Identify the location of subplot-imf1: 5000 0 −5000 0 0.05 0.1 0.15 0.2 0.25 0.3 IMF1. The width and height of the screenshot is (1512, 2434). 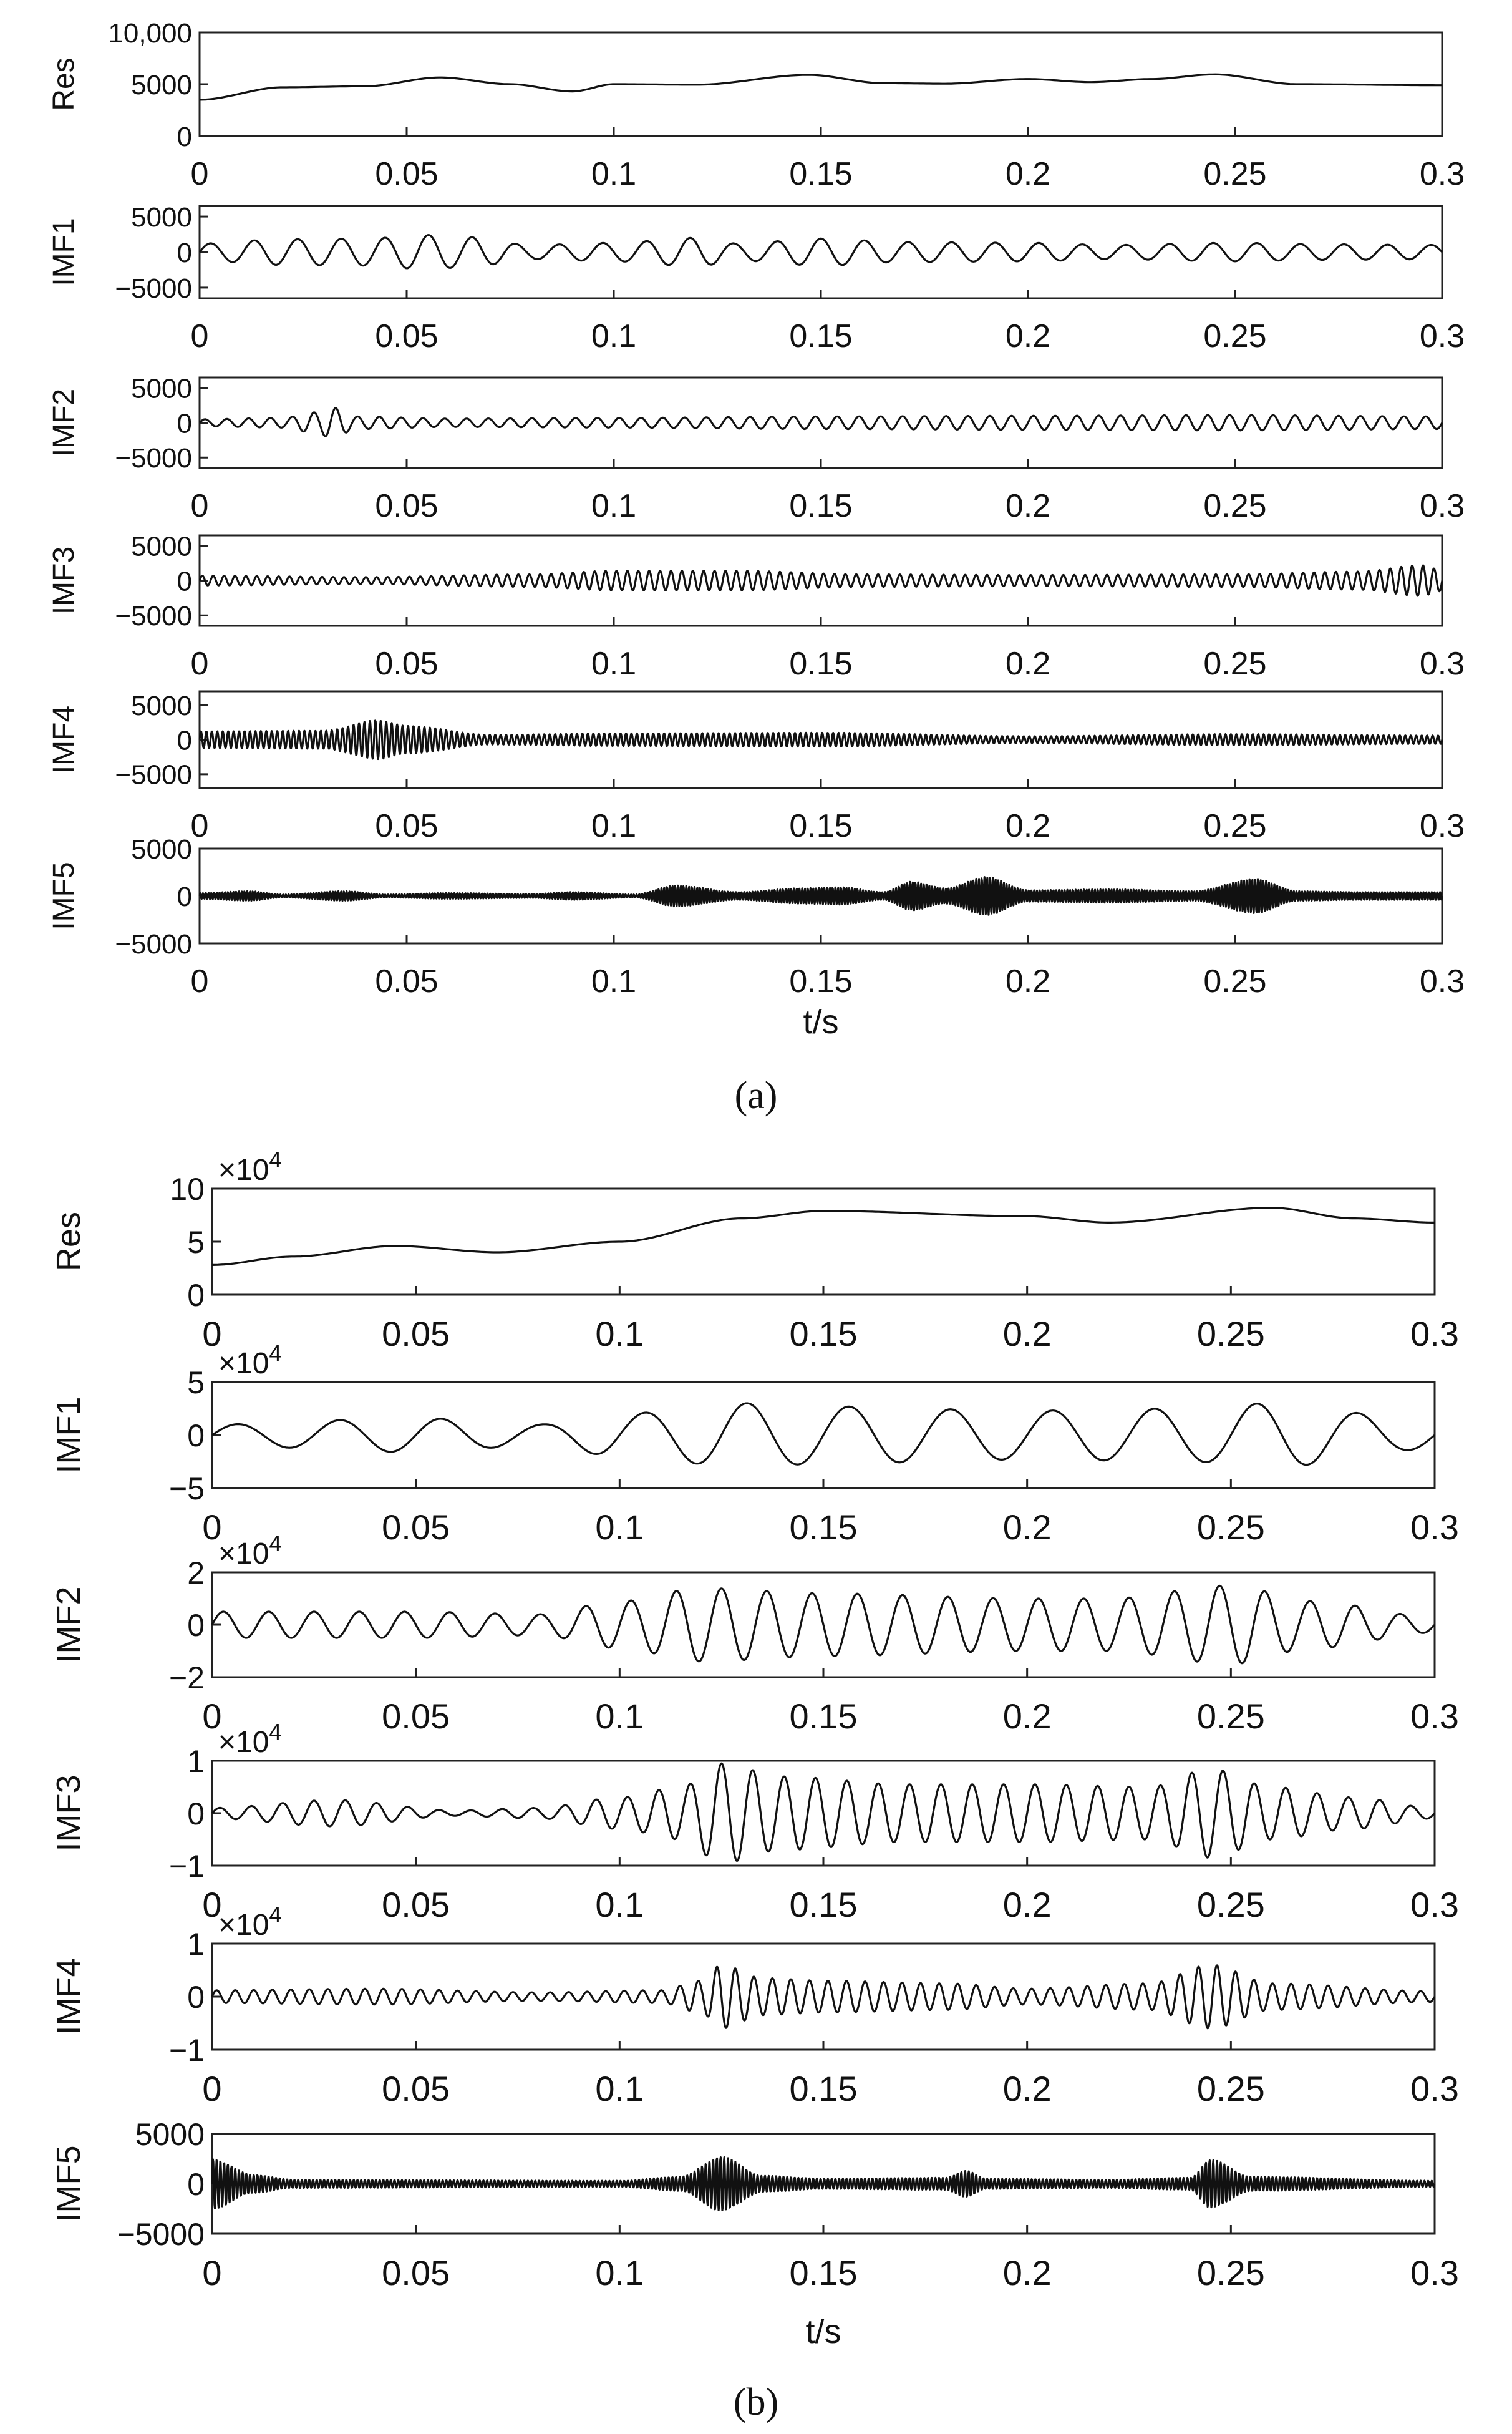
(756, 278).